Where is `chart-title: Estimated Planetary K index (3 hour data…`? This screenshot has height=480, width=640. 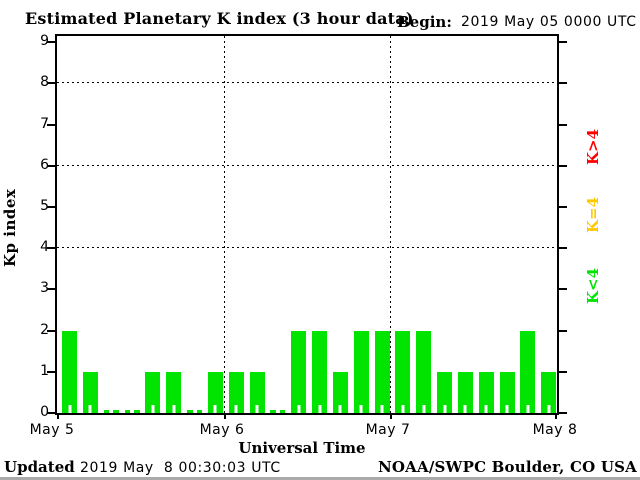 chart-title: Estimated Planetary K index (3 hour data… is located at coordinates (219, 18).